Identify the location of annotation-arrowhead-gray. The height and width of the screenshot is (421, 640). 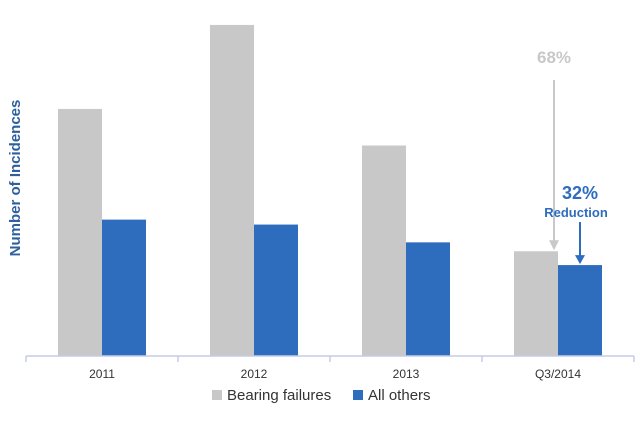
(554, 245).